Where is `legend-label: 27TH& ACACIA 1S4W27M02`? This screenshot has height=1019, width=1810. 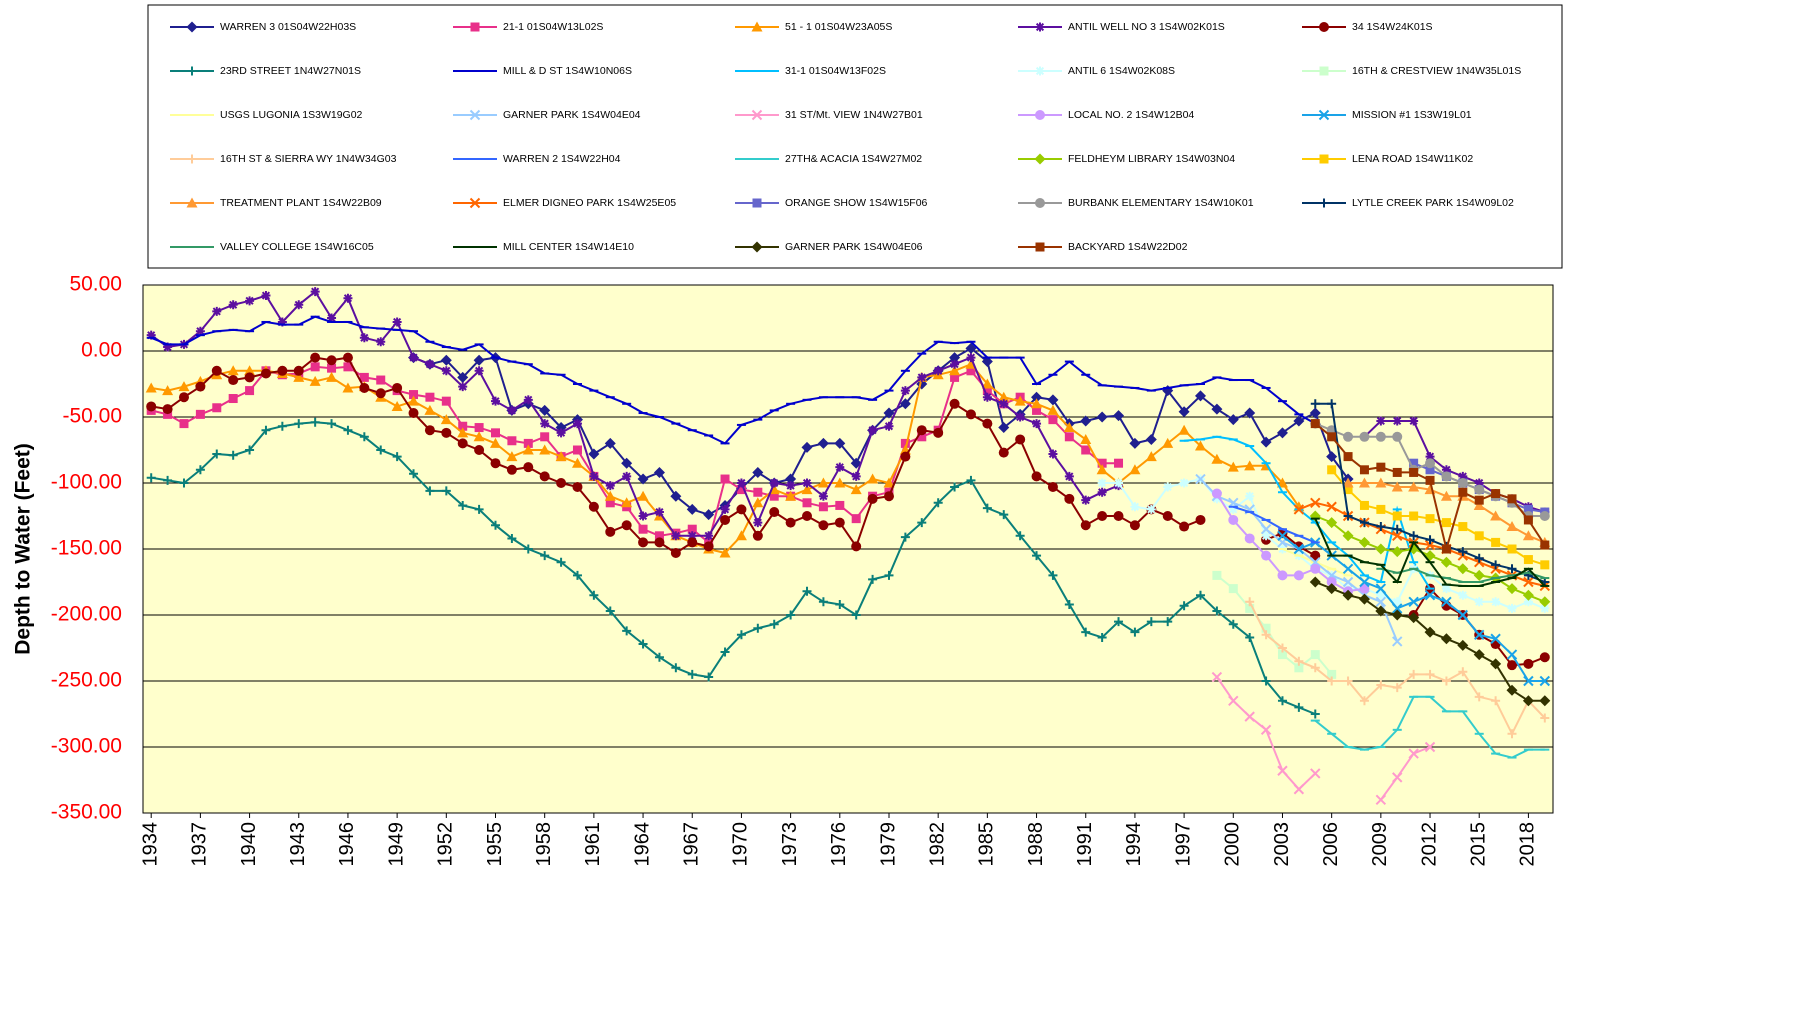
legend-label: 27TH& ACACIA 1S4W27M02 is located at coordinates (853, 159).